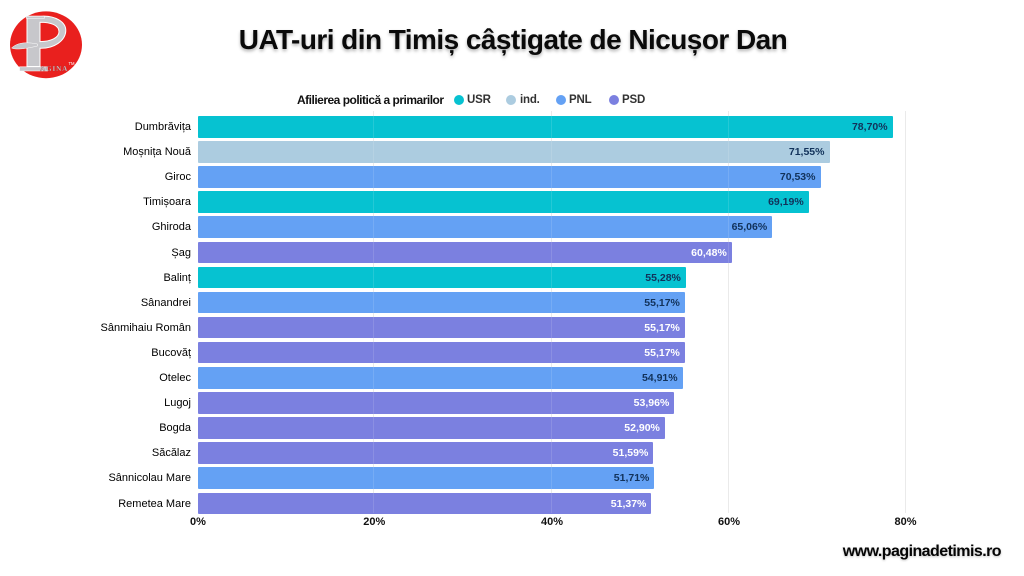 The image size is (1024, 576). What do you see at coordinates (54, 69) in the screenshot?
I see `svg-text: AGINA` at bounding box center [54, 69].